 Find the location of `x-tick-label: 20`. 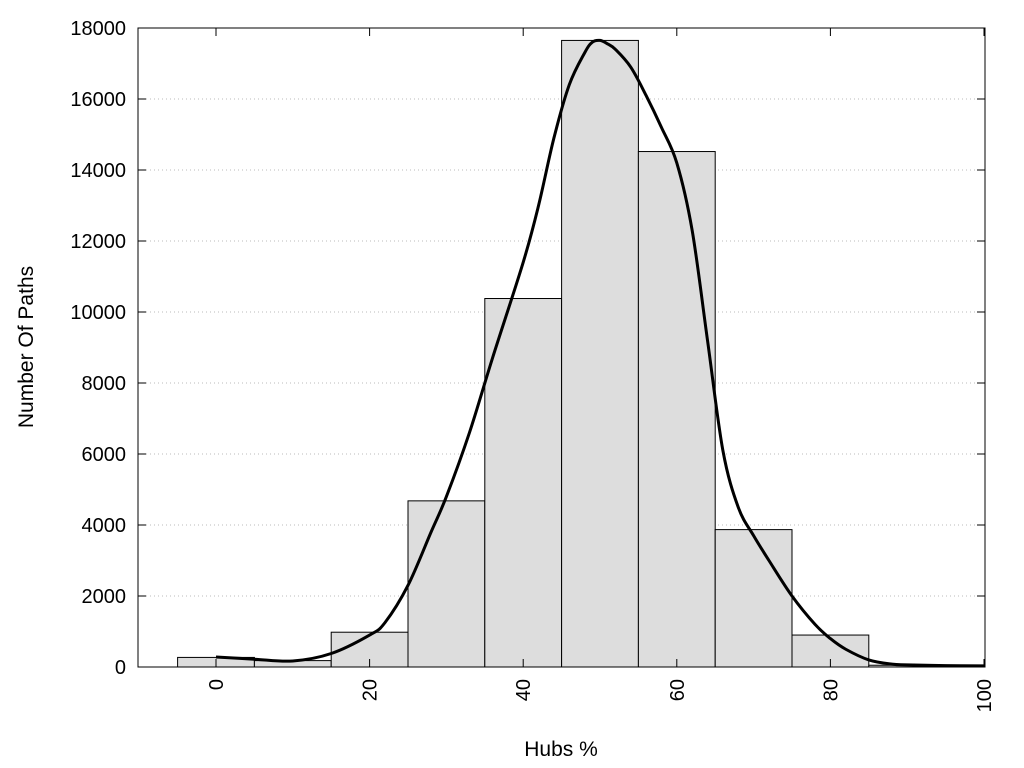

x-tick-label: 20 is located at coordinates (371, 690).